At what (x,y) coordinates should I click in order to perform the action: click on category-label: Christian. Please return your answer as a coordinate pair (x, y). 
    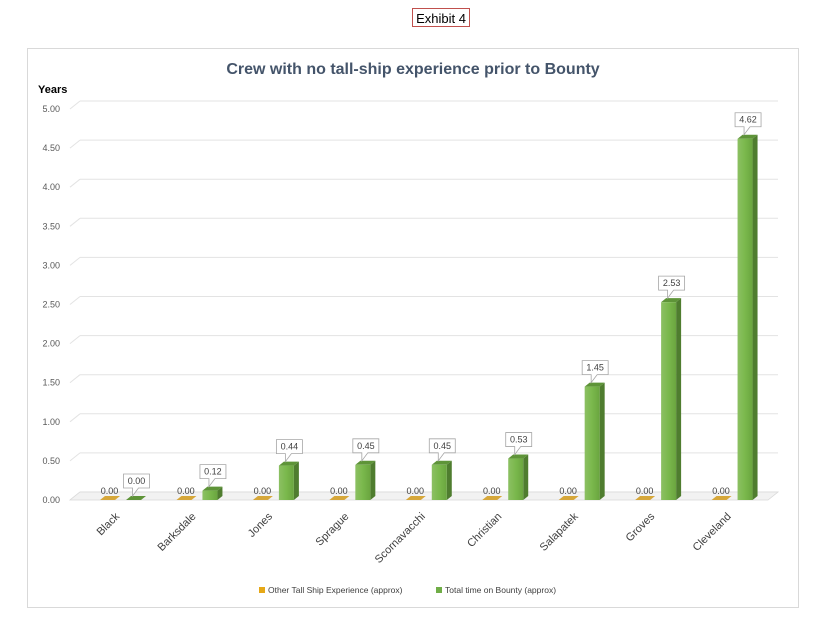
    Looking at the image, I should click on (484, 530).